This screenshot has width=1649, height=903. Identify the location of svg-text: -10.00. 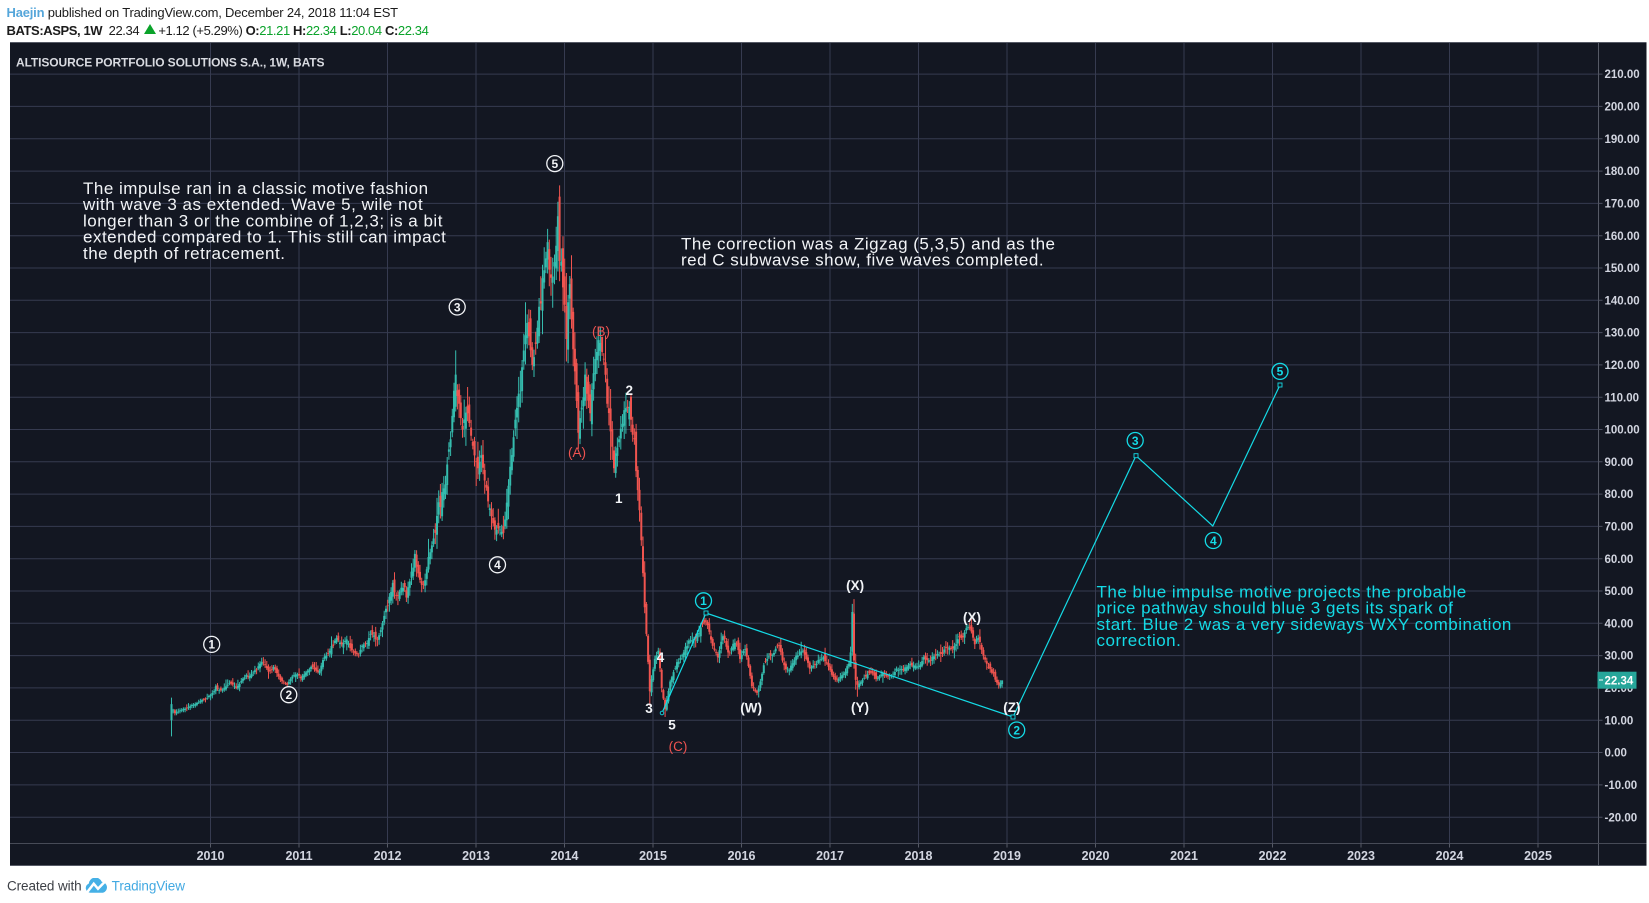
(1621, 786).